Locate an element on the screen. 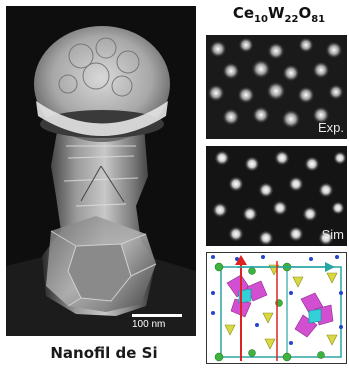 This screenshot has height=368, width=349. simulated-label: Sim is located at coordinates (332, 234).